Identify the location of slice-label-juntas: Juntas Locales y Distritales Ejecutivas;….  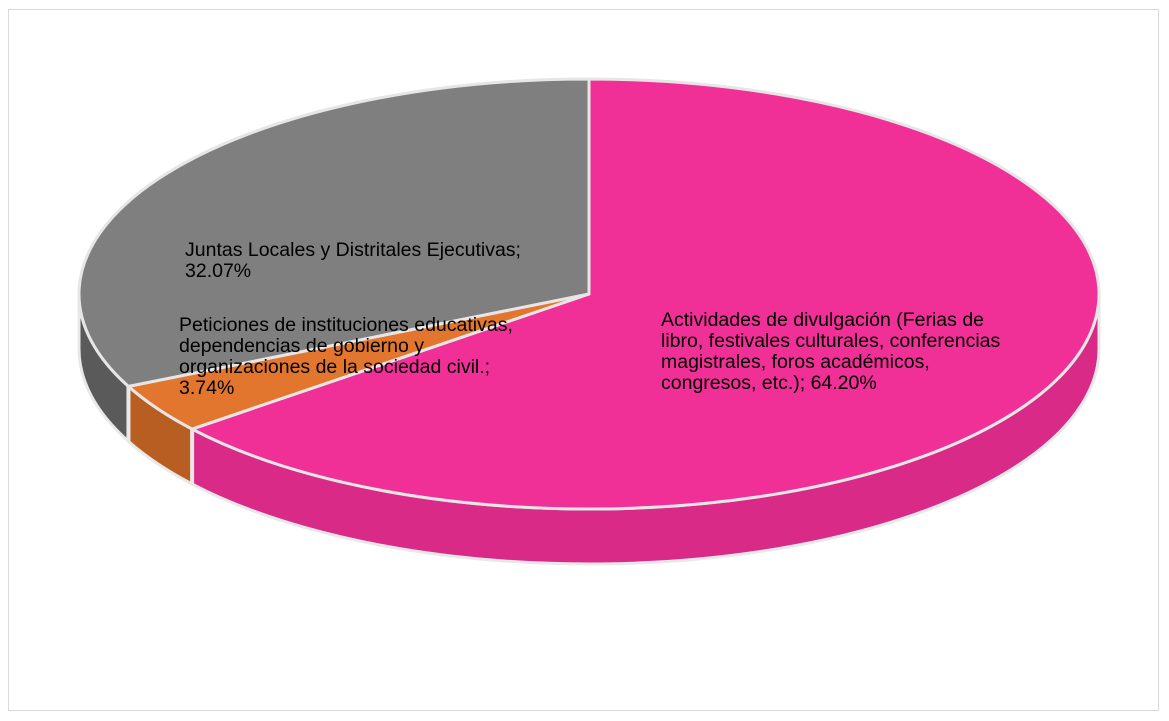
(353, 260).